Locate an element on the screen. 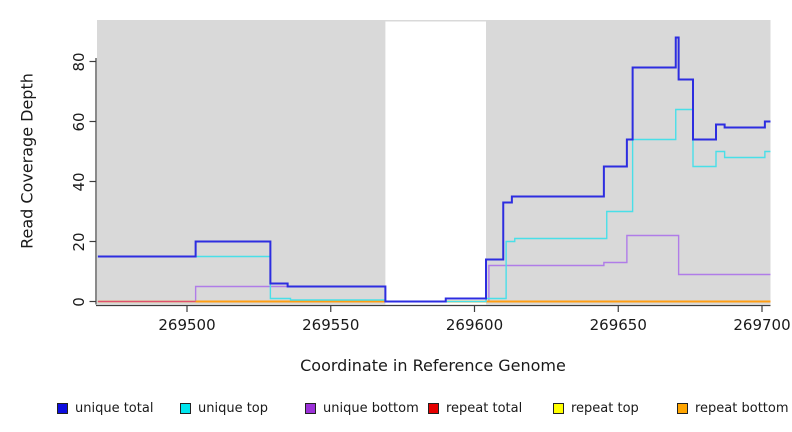  legend-label: unique total is located at coordinates (114, 408).